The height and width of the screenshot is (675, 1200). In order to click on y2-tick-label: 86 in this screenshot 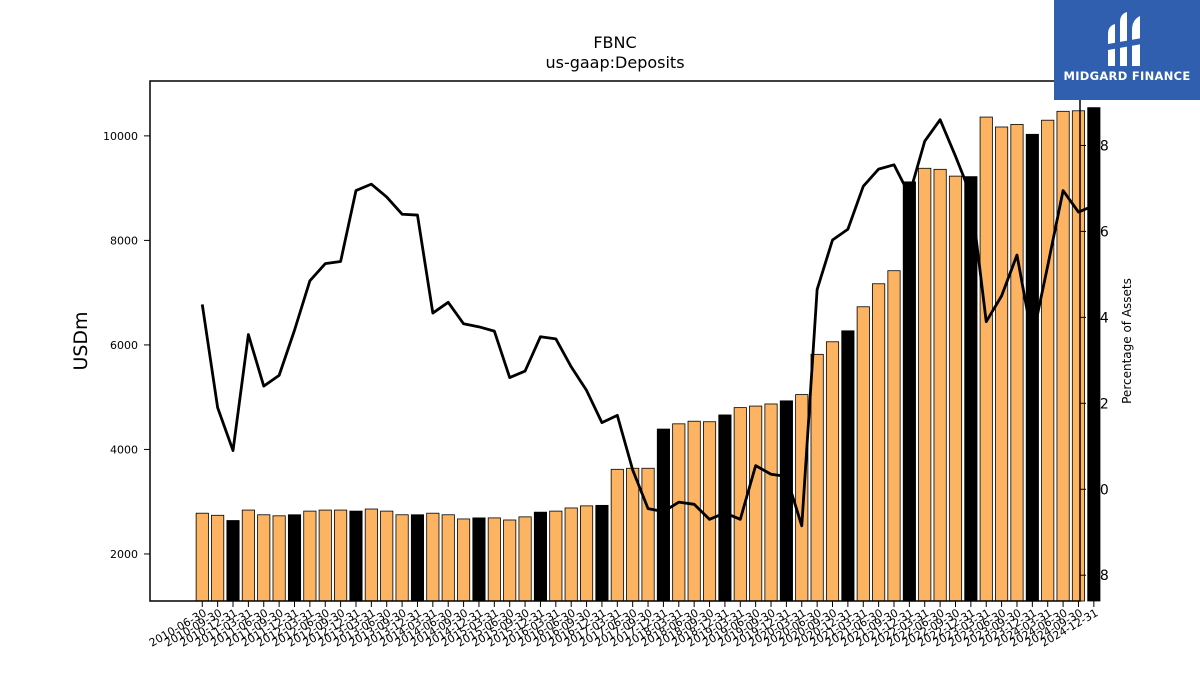, I will do `click(1100, 232)`.